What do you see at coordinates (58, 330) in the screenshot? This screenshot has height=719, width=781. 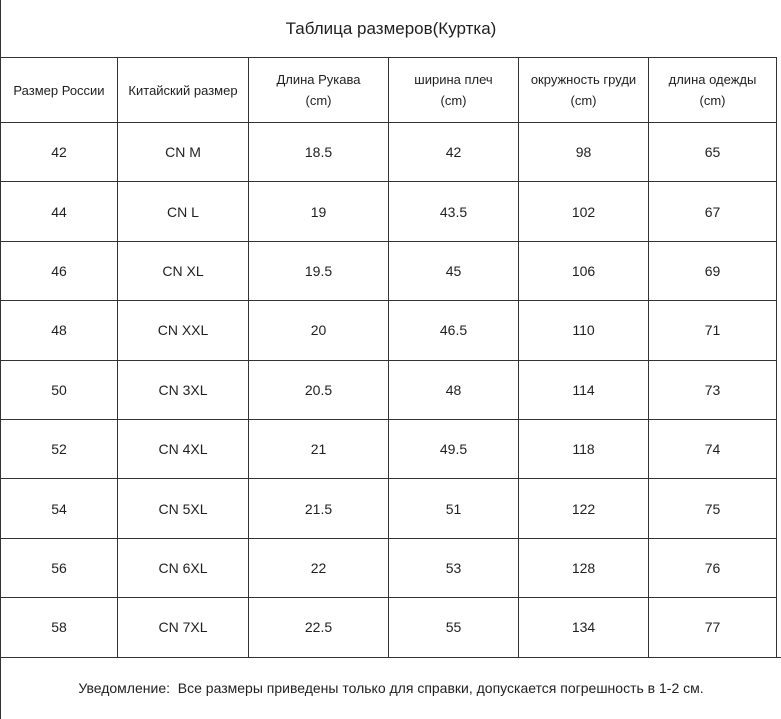 I see `table-cell-r4-c1: 48` at bounding box center [58, 330].